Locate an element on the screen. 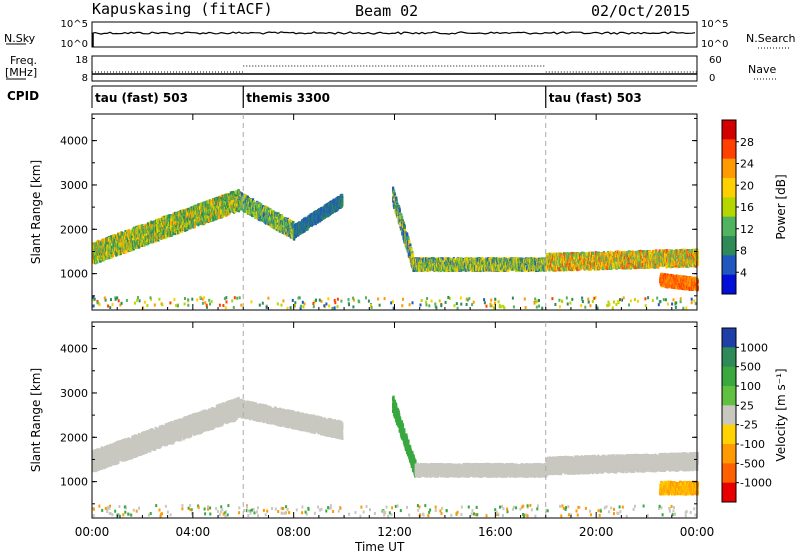  freq-tick: 8 is located at coordinates (85, 78).